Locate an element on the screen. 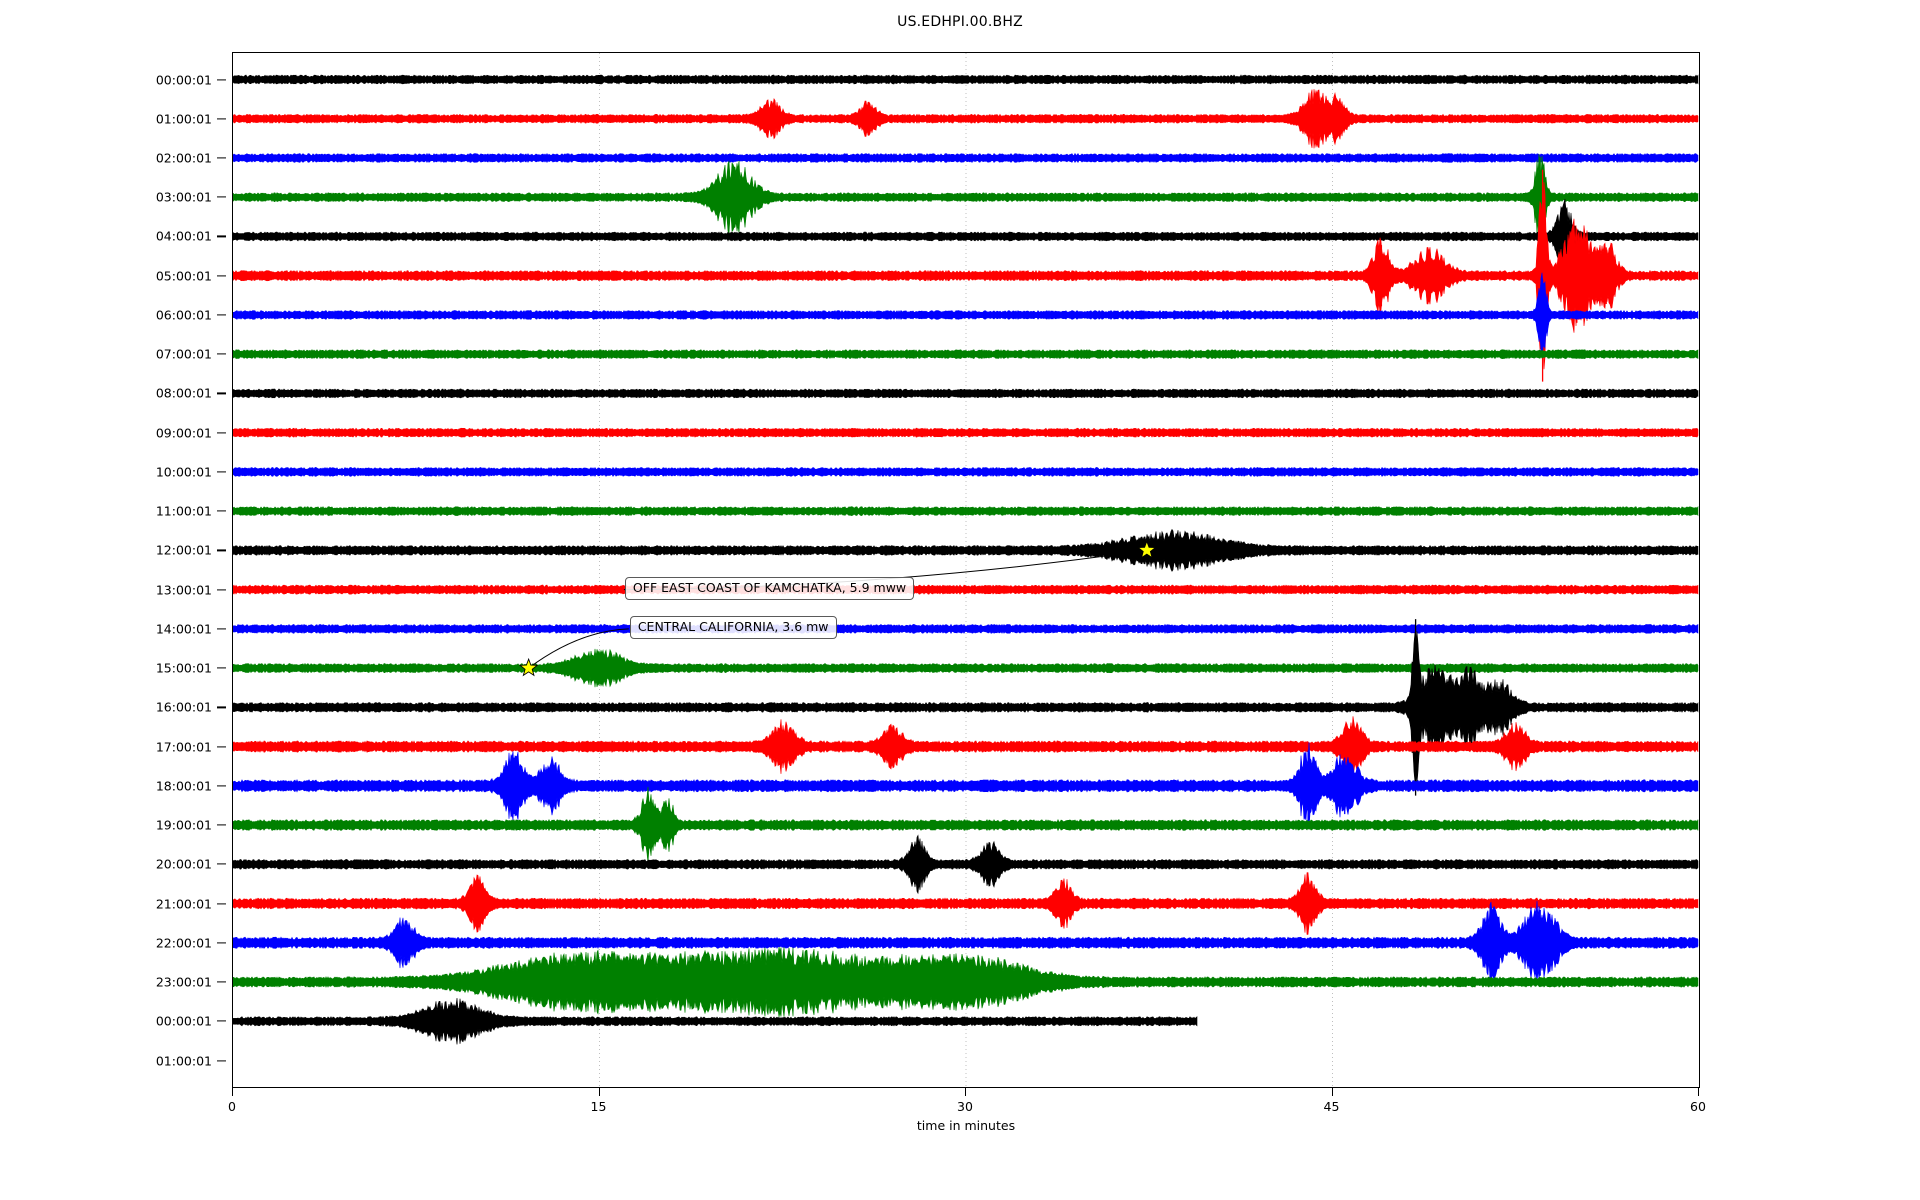 Image resolution: width=1920 pixels, height=1200 pixels. x-axis-label: time in minutes is located at coordinates (966, 1125).